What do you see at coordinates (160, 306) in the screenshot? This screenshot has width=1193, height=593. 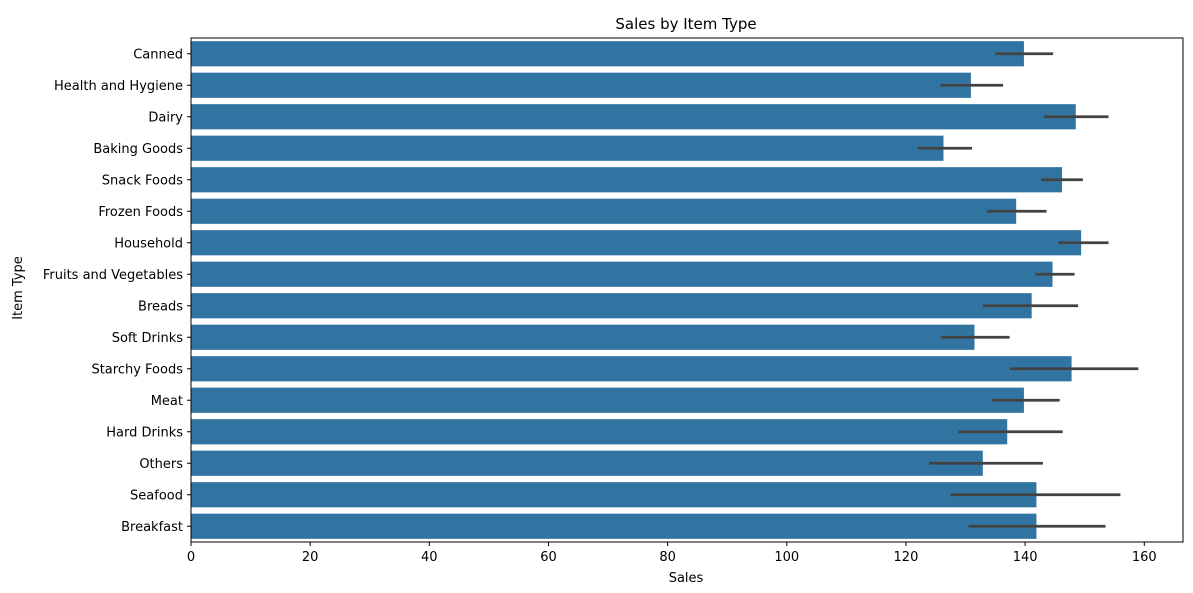 I see `y-tick-label: Breads` at bounding box center [160, 306].